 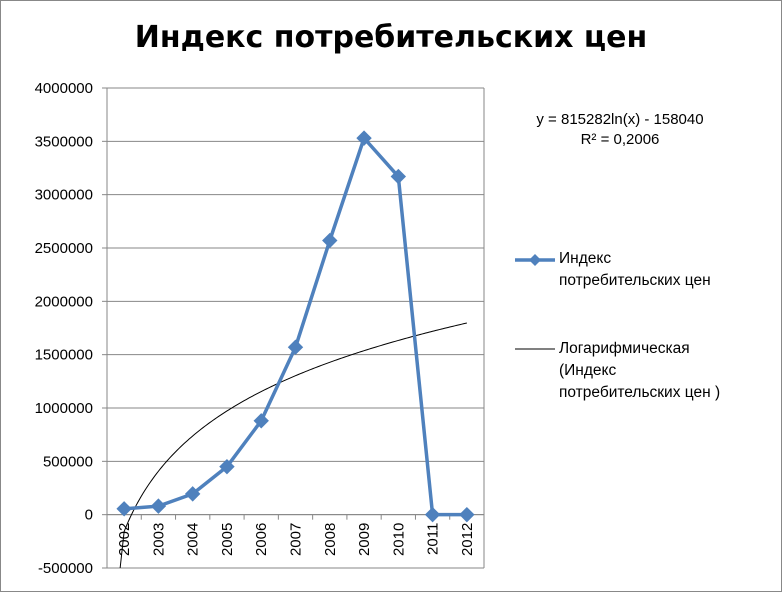 I want to click on trendline-equation: y = 815282ln(x) - 158040, so click(x=620, y=119).